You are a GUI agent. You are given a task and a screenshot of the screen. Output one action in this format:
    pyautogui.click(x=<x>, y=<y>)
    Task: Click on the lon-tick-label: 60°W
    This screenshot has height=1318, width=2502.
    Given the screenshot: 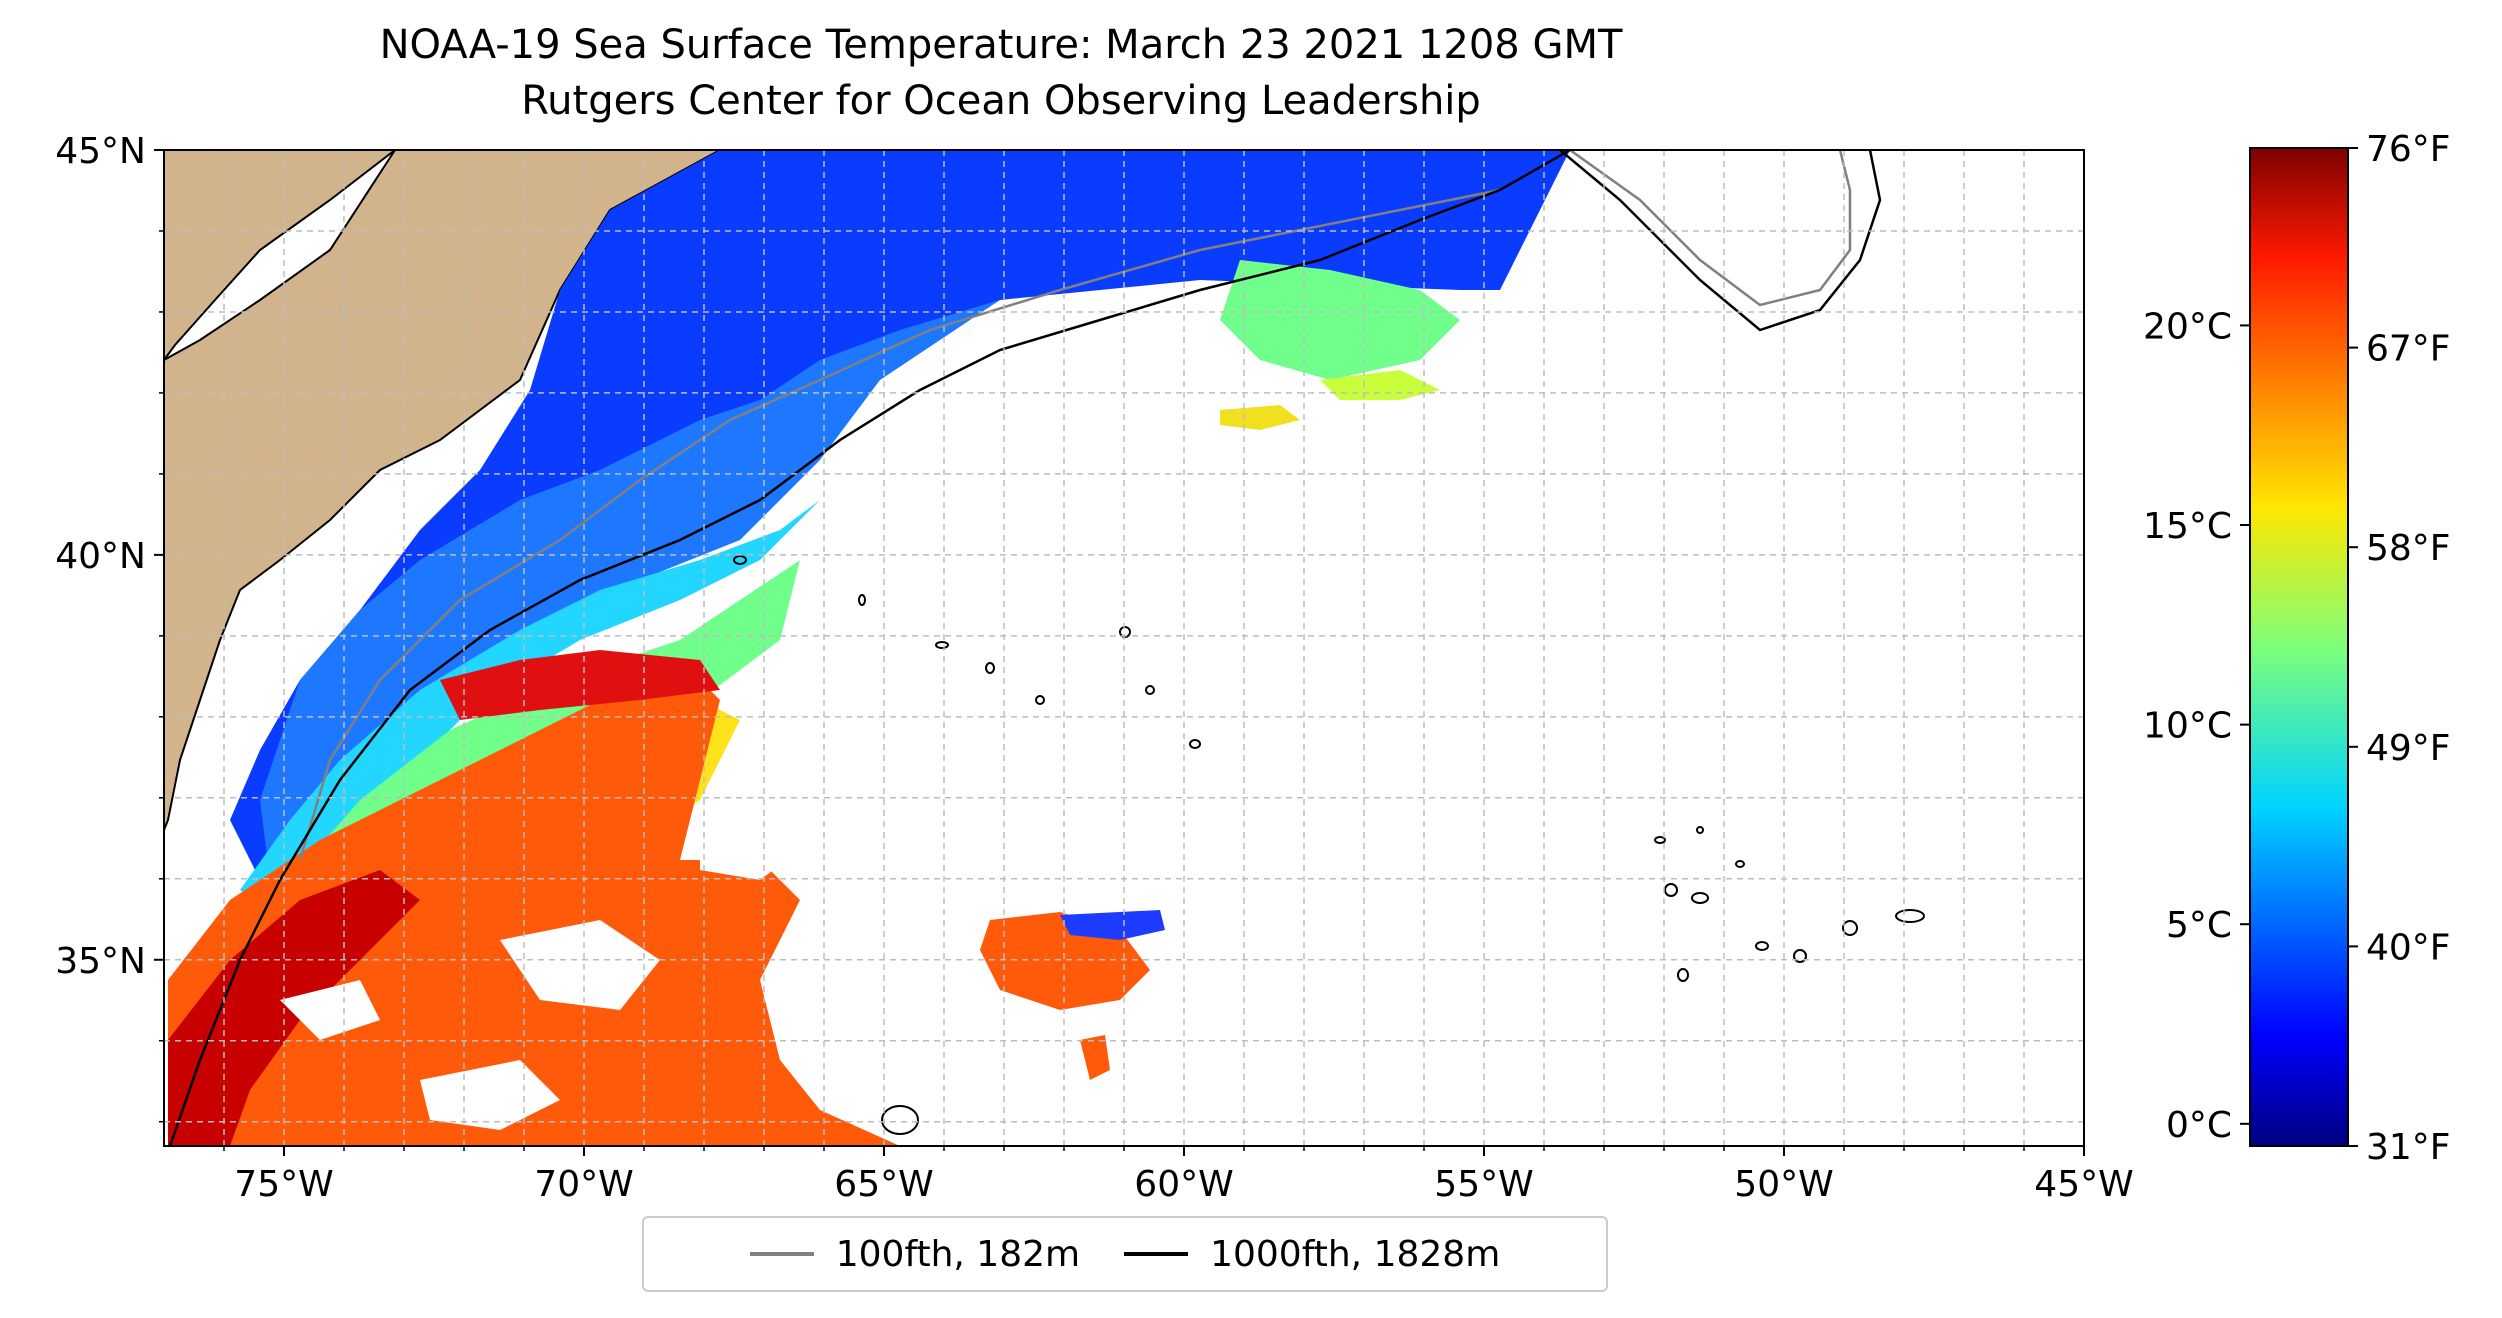 What is the action you would take?
    pyautogui.click(x=1183, y=1184)
    